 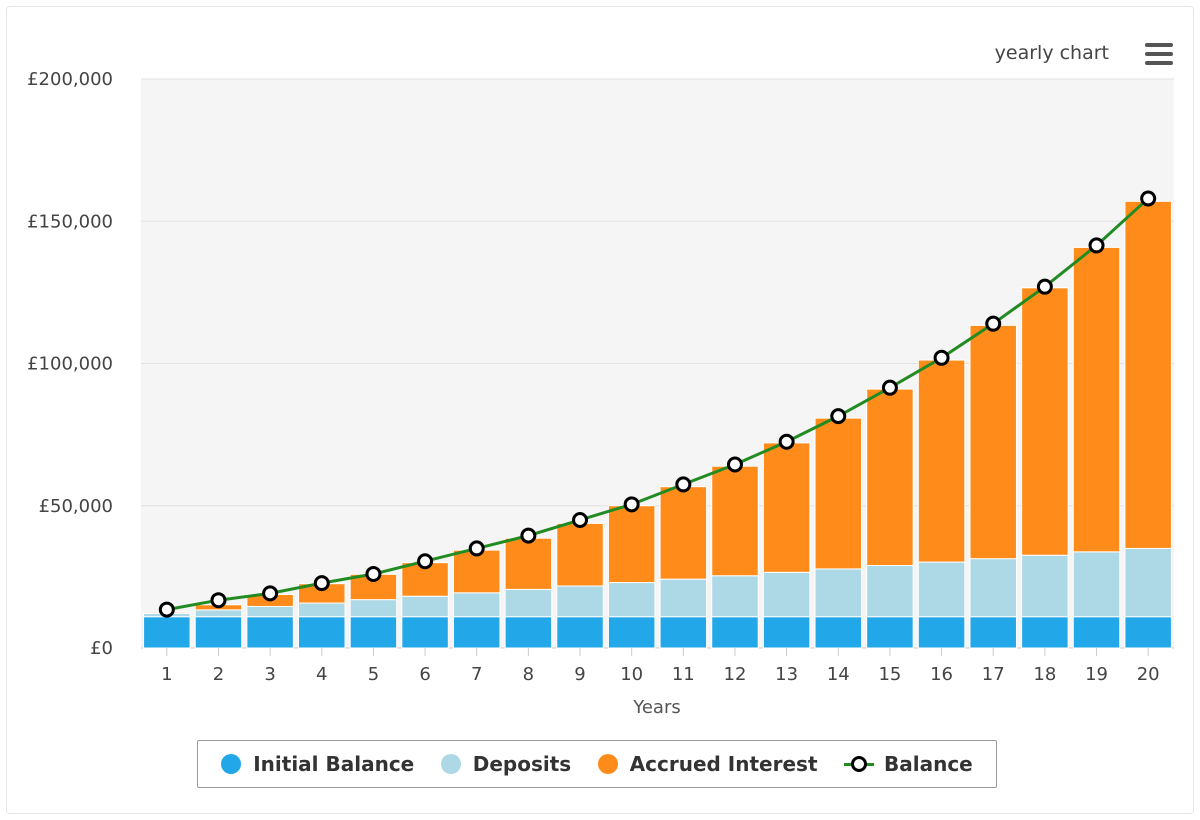 I want to click on y-tick-label: £150,000, so click(x=70, y=221).